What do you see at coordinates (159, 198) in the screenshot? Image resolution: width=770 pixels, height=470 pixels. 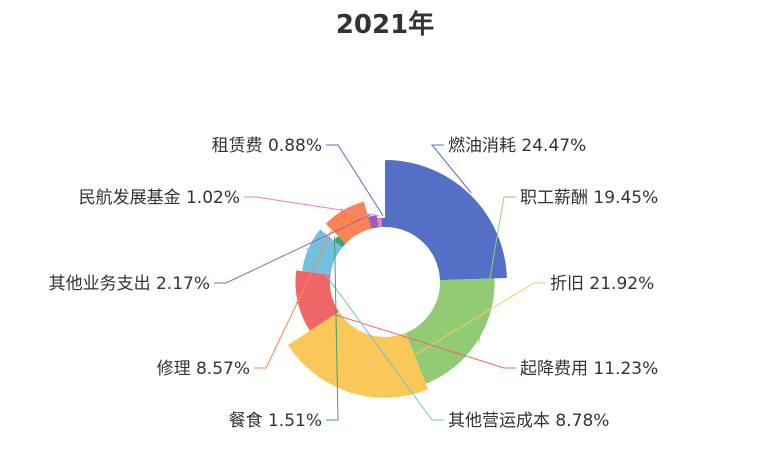 I see `slice-label-9: 民航发展基金 1.02%` at bounding box center [159, 198].